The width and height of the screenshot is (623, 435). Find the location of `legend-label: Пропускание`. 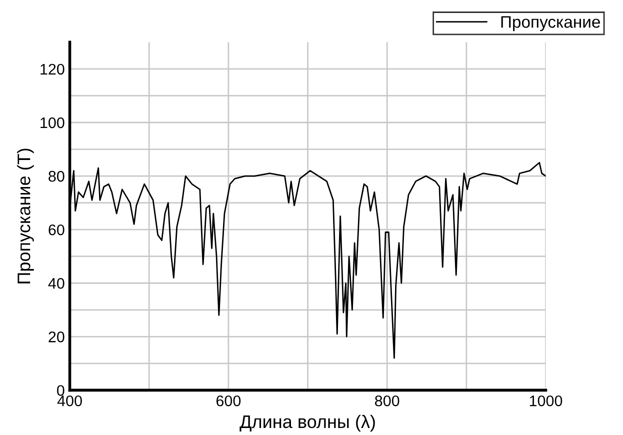

legend-label: Пропускание is located at coordinates (550, 24).